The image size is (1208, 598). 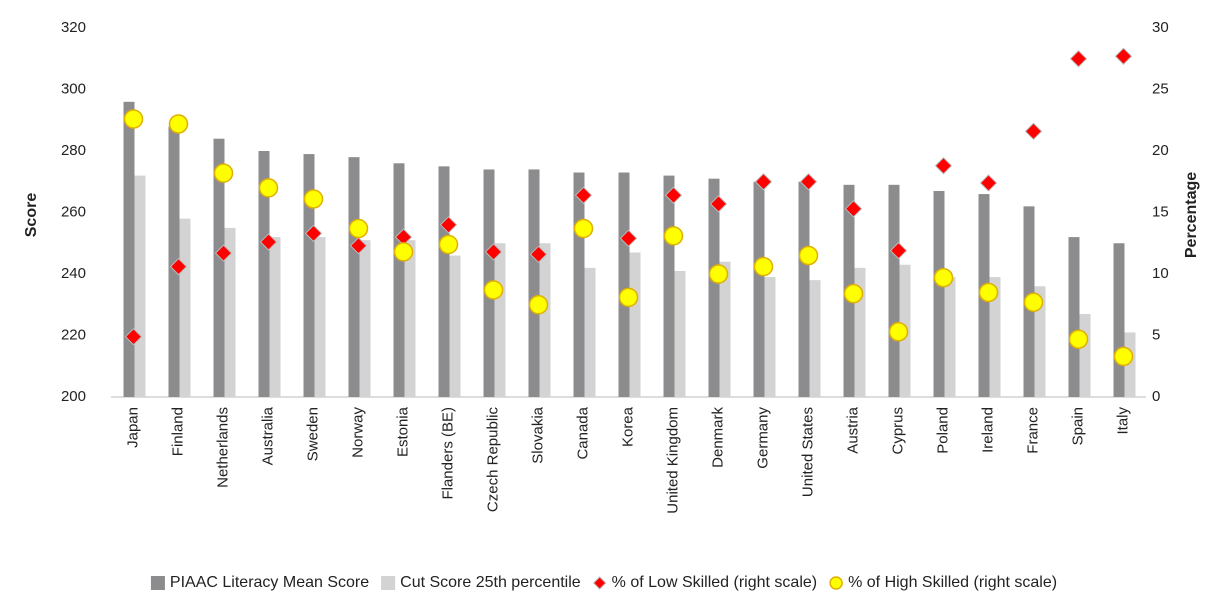 What do you see at coordinates (73, 88) in the screenshot?
I see `y-tick-label: 300` at bounding box center [73, 88].